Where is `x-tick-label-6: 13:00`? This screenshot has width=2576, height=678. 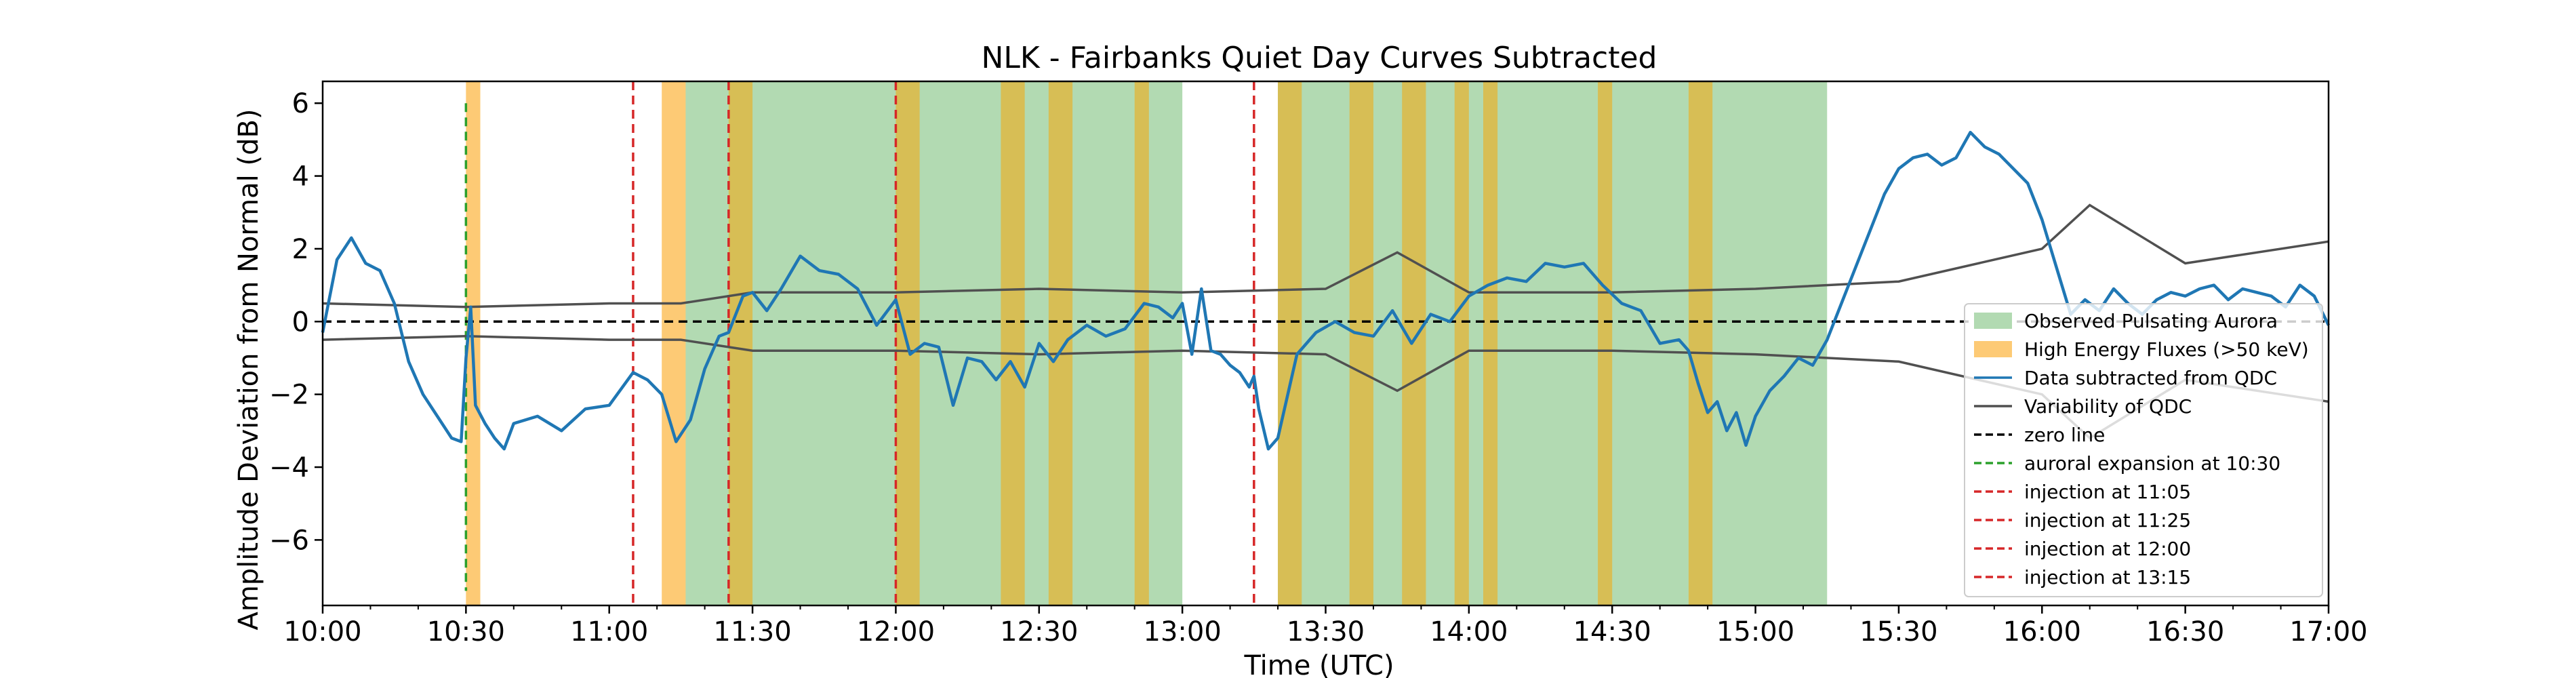
x-tick-label-6: 13:00 is located at coordinates (1183, 631).